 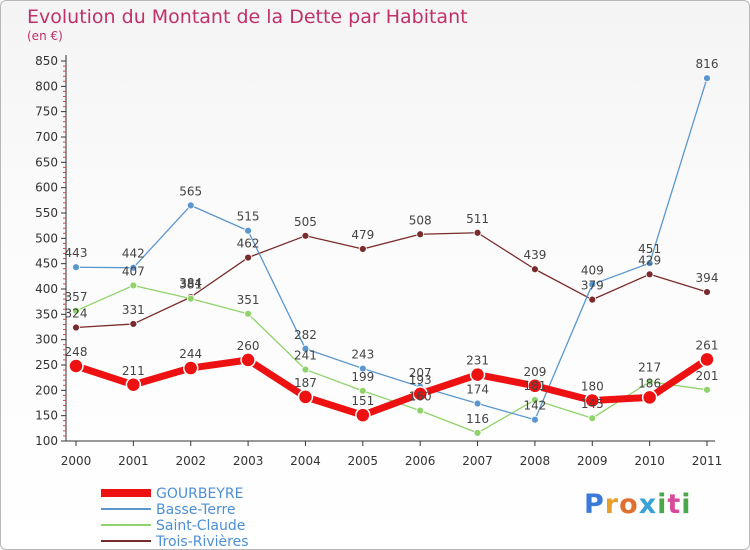 What do you see at coordinates (362, 401) in the screenshot?
I see `data-label-gourbeyre: 151` at bounding box center [362, 401].